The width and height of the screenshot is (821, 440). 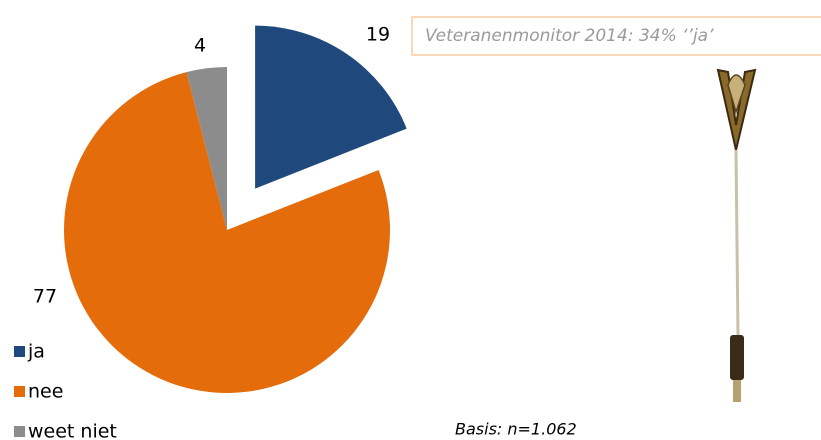 What do you see at coordinates (378, 35) in the screenshot?
I see `data-label: 19` at bounding box center [378, 35].